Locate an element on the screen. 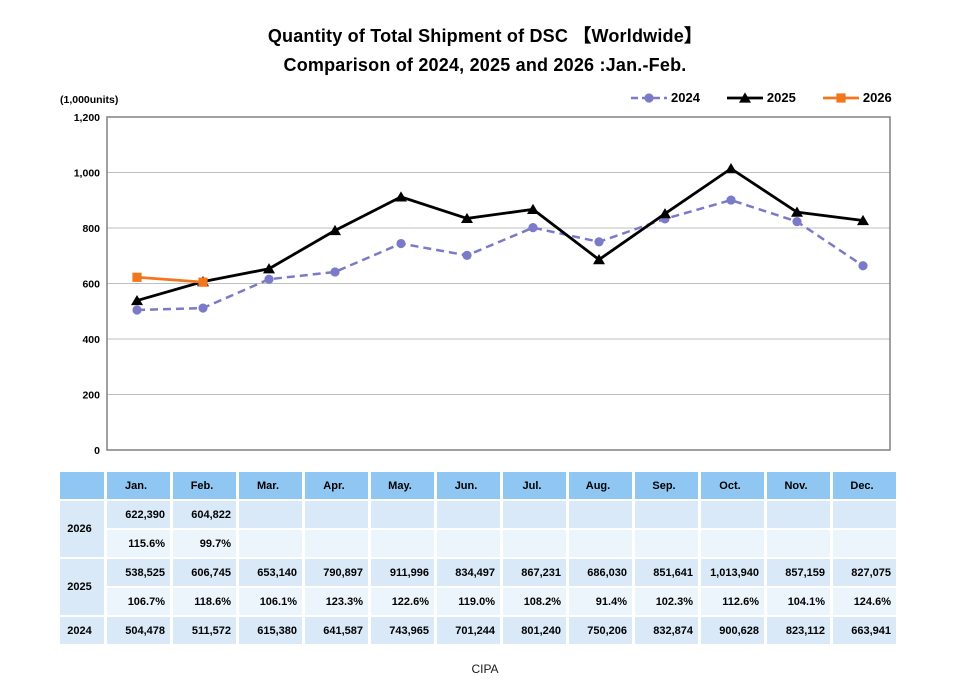 This screenshot has width=970, height=689. table-cell-units: 834,497 is located at coordinates (468, 572).